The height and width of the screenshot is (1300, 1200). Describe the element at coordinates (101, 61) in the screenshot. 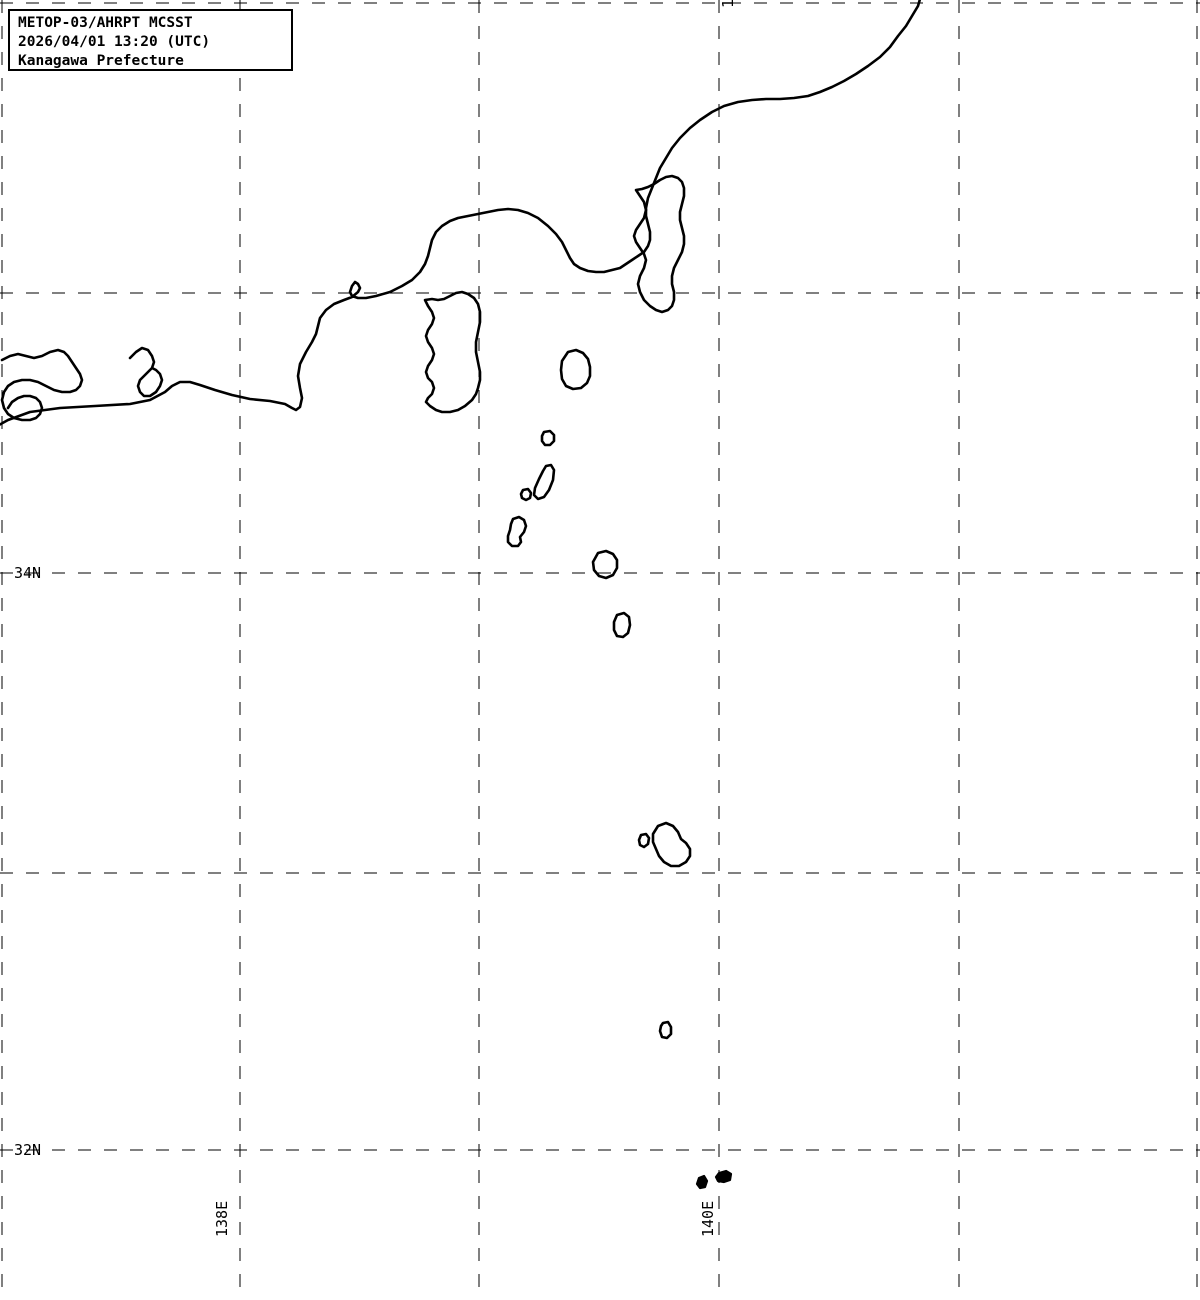

I see `product-region-line: Kanagawa Prefecture` at that location.